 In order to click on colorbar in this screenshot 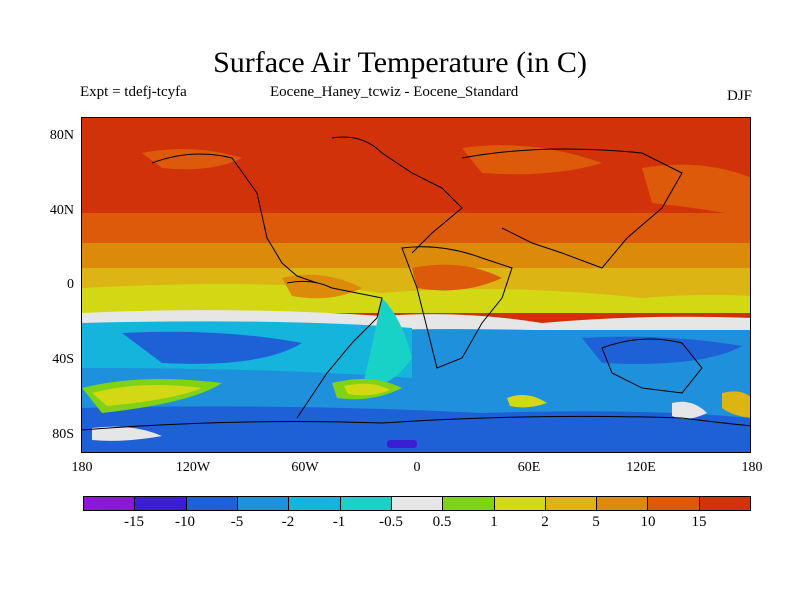, I will do `click(417, 503)`.